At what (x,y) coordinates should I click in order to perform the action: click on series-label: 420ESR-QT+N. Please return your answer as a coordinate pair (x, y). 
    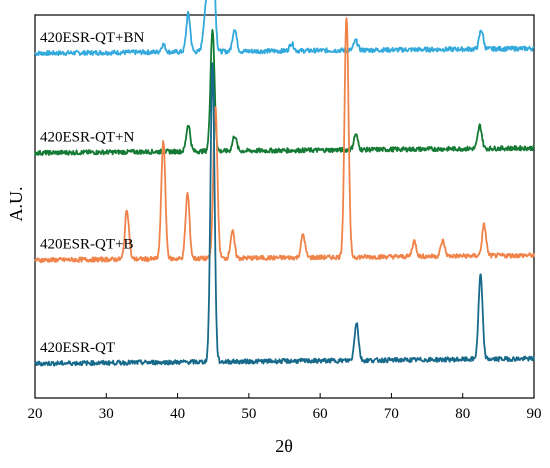
    Looking at the image, I should click on (87, 137).